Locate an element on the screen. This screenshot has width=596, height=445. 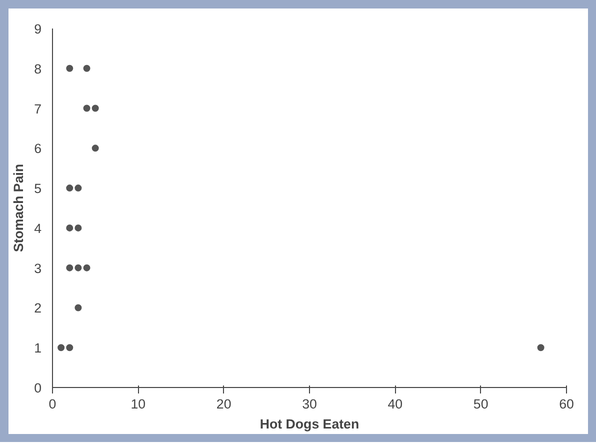
y-tick-label: 0 is located at coordinates (38, 388).